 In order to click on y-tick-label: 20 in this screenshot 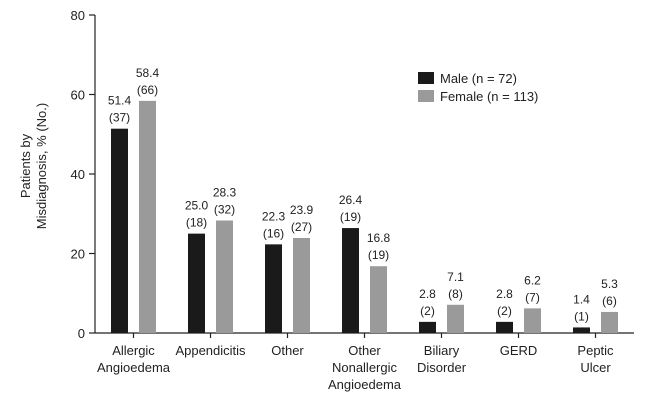, I will do `click(78, 254)`.